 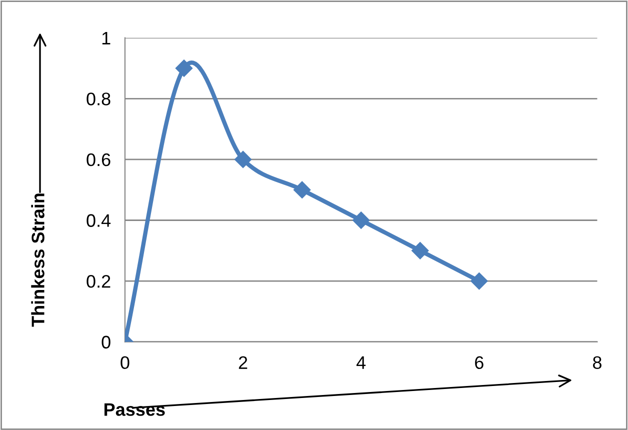 I want to click on x-tick-label: 4, so click(x=361, y=362).